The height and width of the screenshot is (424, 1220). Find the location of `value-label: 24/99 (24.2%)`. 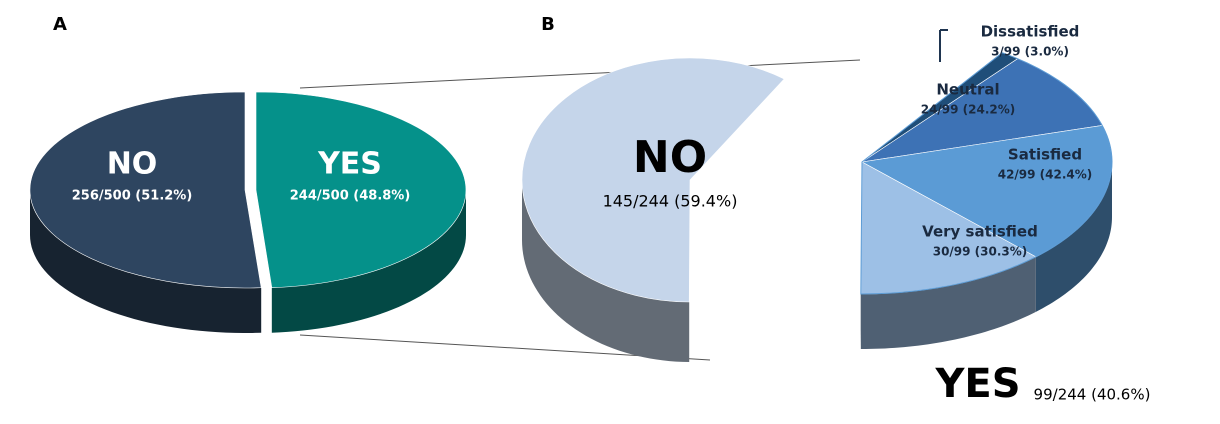

value-label: 24/99 (24.2%) is located at coordinates (968, 110).